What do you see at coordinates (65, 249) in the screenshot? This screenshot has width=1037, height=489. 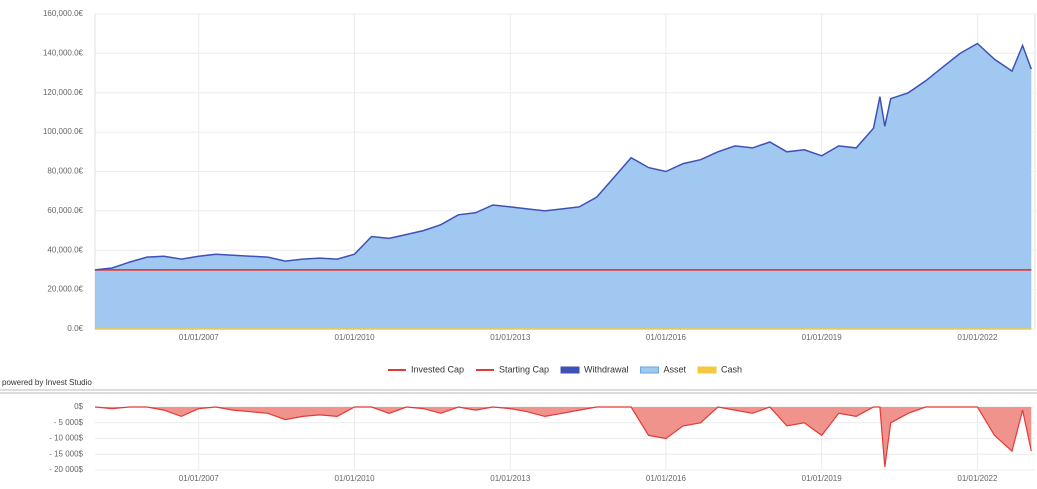 I see `y-tick-label: 40,000.0€` at bounding box center [65, 249].